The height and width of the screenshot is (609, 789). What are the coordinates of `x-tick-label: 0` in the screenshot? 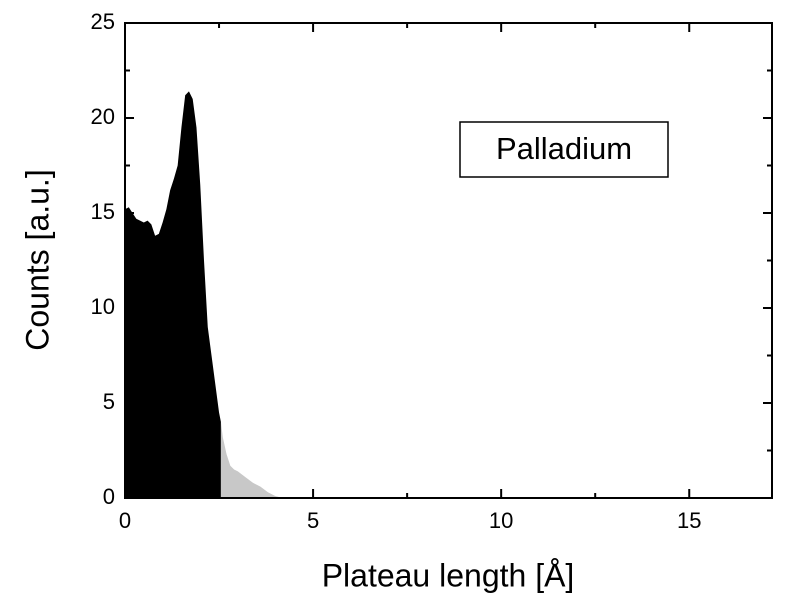 It's located at (125, 520).